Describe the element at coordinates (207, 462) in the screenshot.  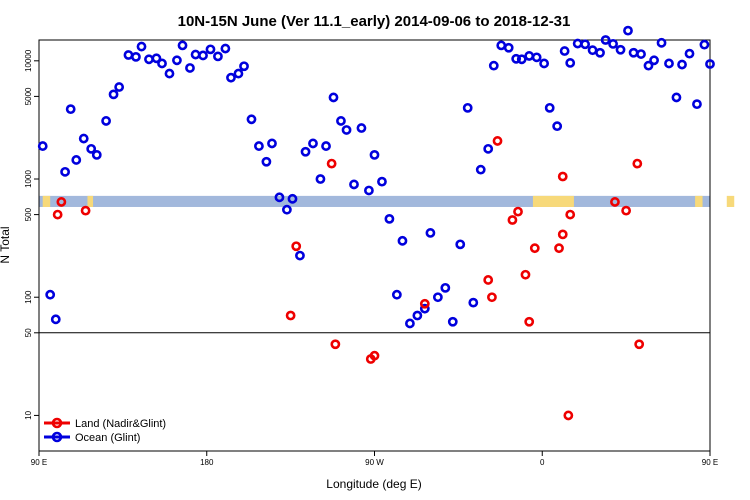
I see `x-tick-label: 180` at that location.